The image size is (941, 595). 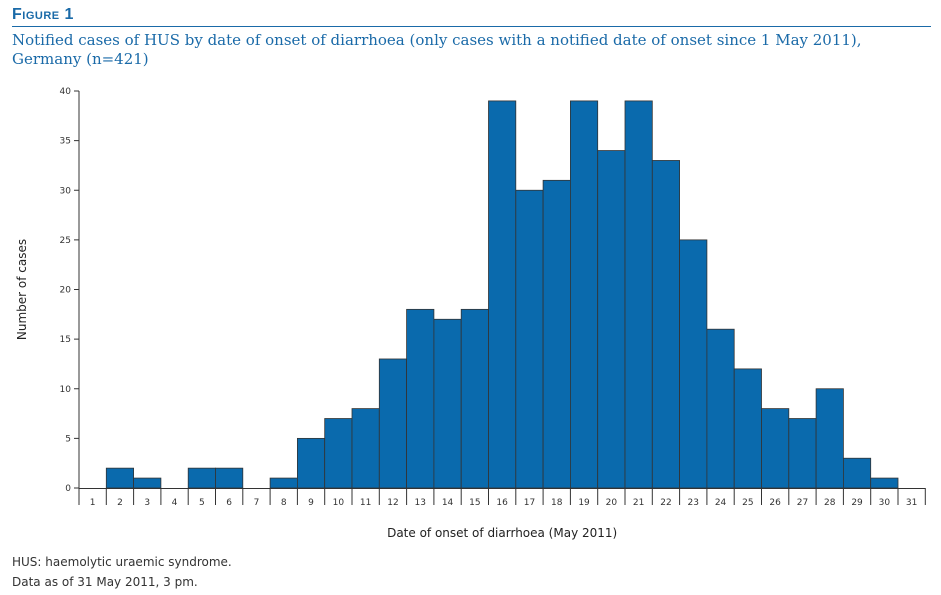 What do you see at coordinates (802, 503) in the screenshot?
I see `x-tick-label: 27` at bounding box center [802, 503].